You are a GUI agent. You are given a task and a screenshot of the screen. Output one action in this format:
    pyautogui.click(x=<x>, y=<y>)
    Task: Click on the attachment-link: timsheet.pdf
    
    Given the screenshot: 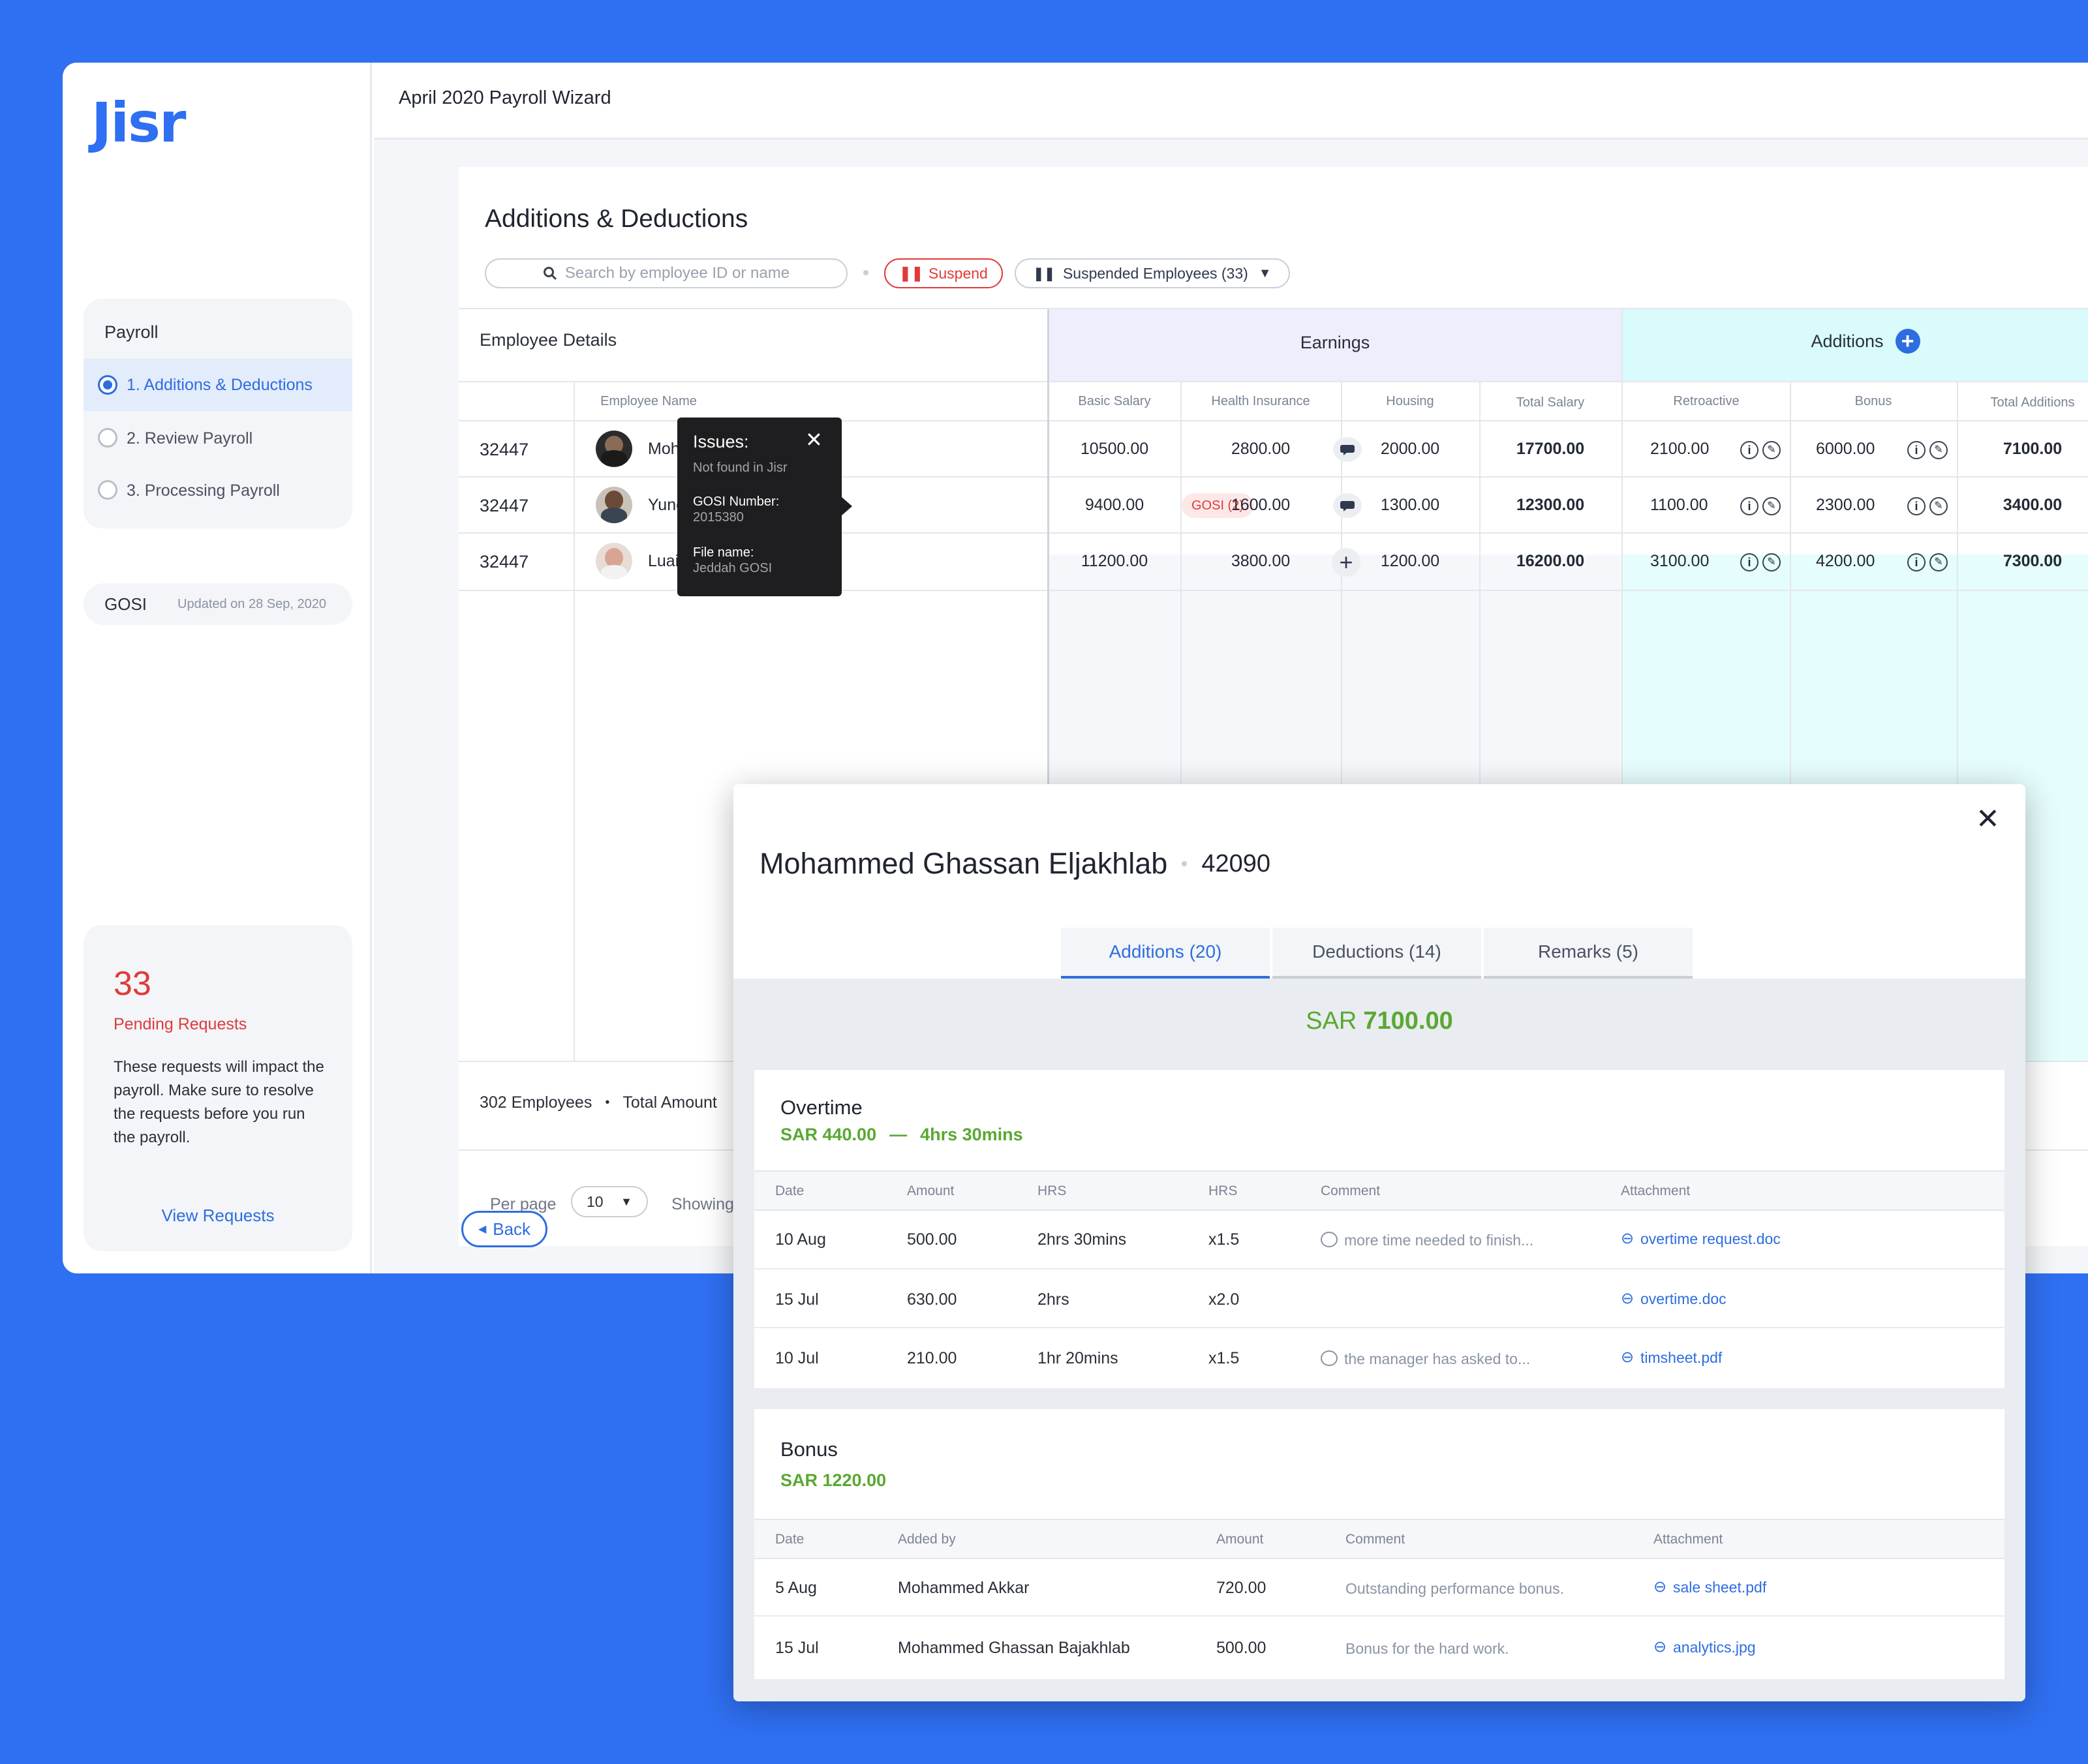 What is the action you would take?
    pyautogui.click(x=1681, y=1357)
    